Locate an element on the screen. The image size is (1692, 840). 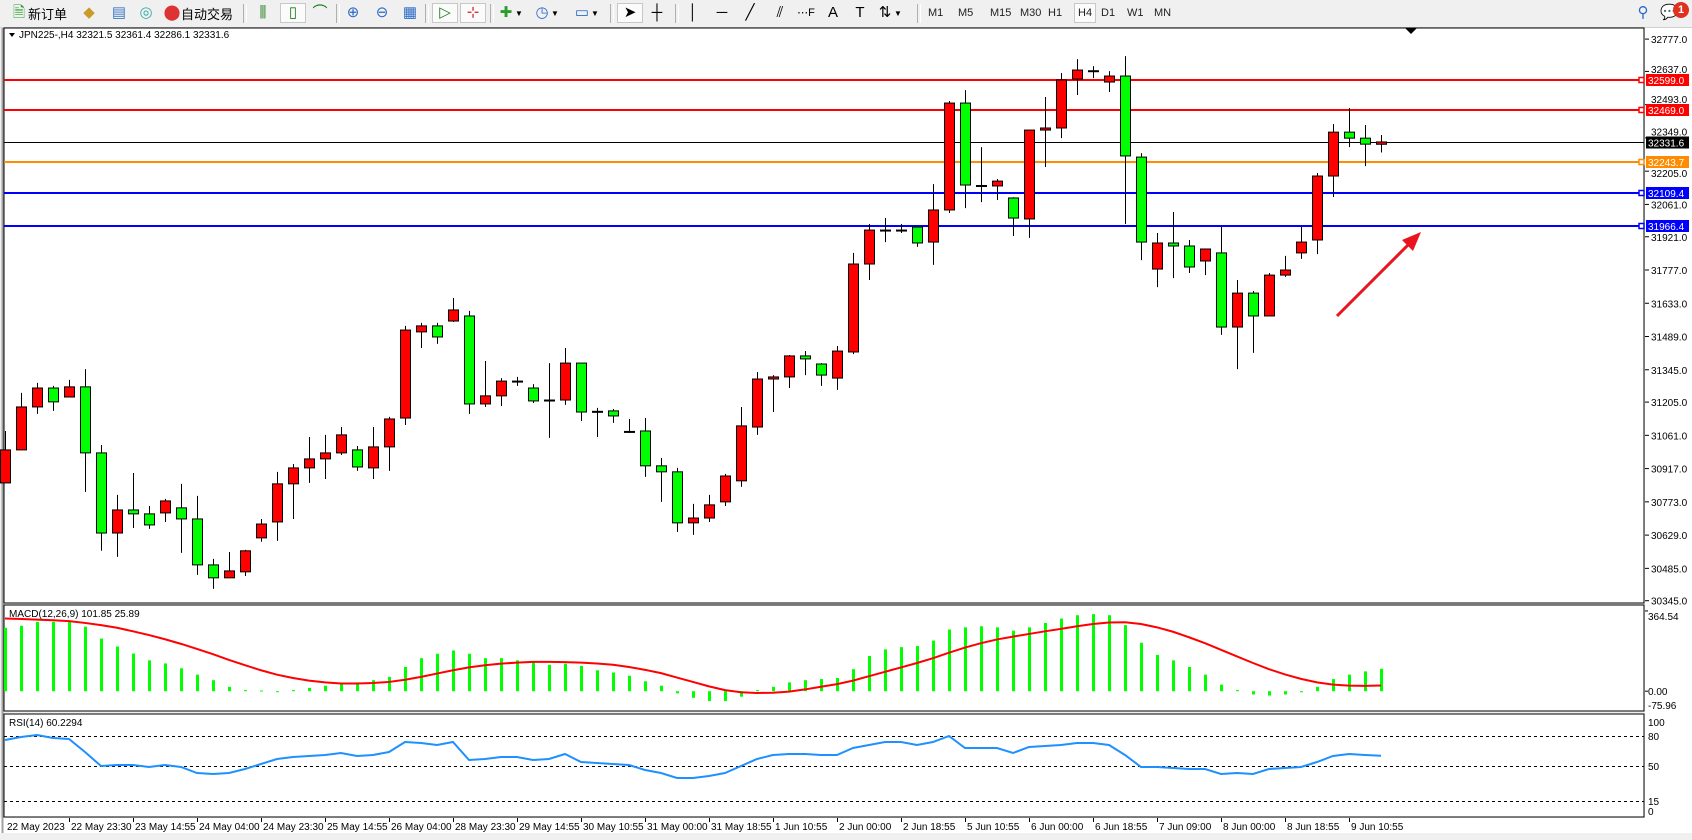
trend-arrow is located at coordinates (1378, 275).